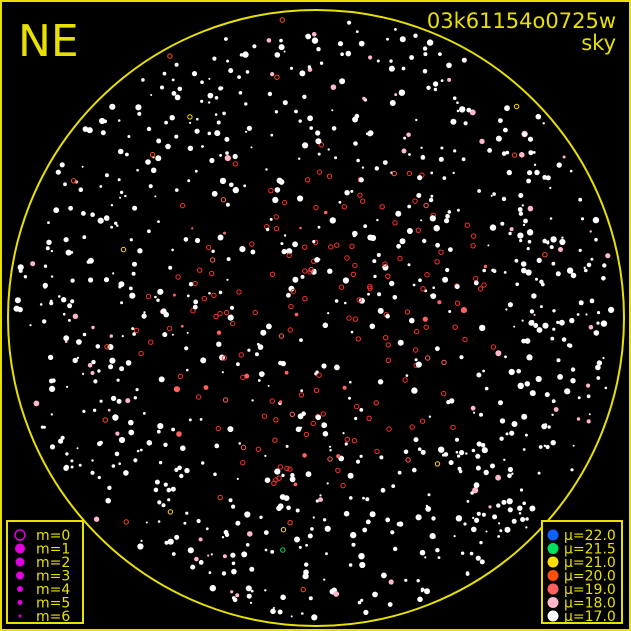 This screenshot has height=631, width=631. Describe the element at coordinates (598, 43) in the screenshot. I see `frame-type: sky` at that location.